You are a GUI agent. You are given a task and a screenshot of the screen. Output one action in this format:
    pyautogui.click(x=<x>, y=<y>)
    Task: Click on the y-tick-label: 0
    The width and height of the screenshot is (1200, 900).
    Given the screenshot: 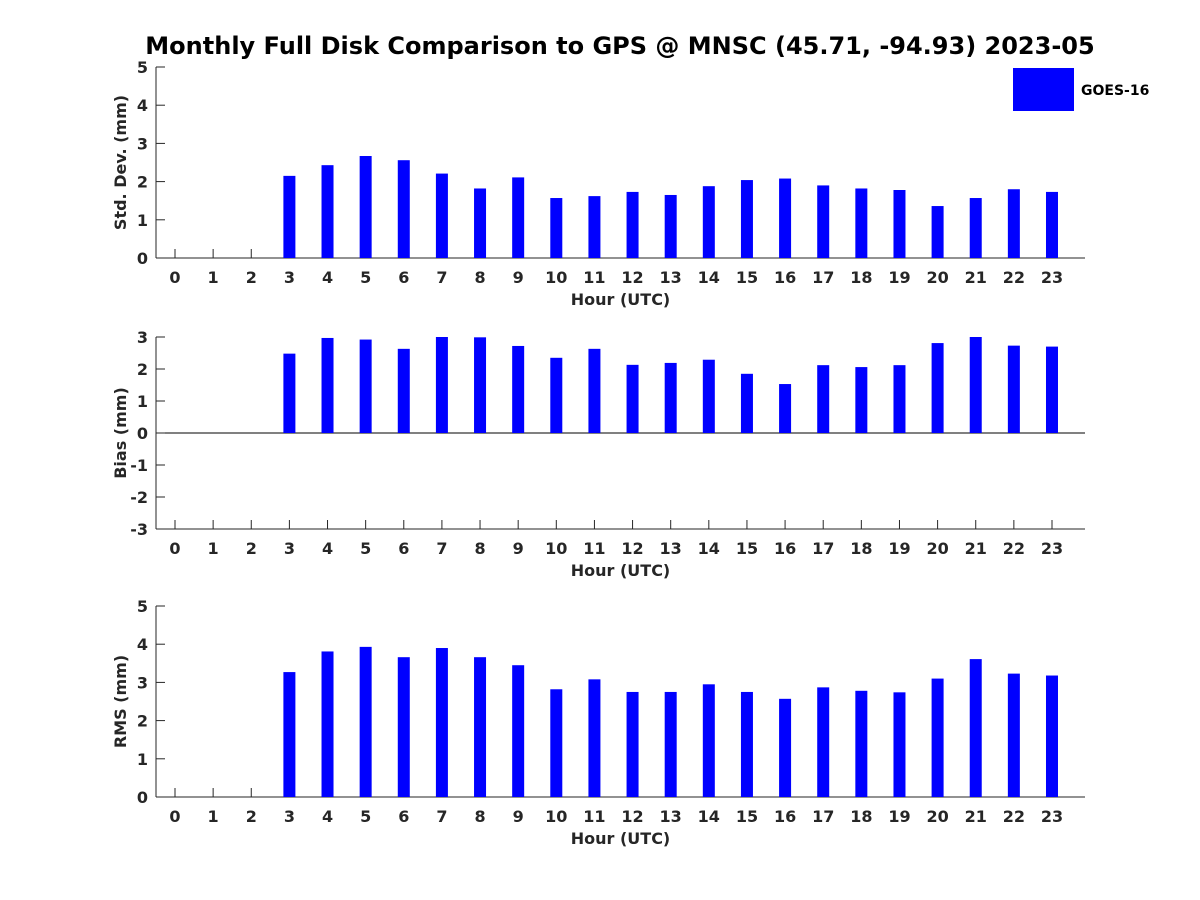 What is the action you would take?
    pyautogui.click(x=142, y=258)
    